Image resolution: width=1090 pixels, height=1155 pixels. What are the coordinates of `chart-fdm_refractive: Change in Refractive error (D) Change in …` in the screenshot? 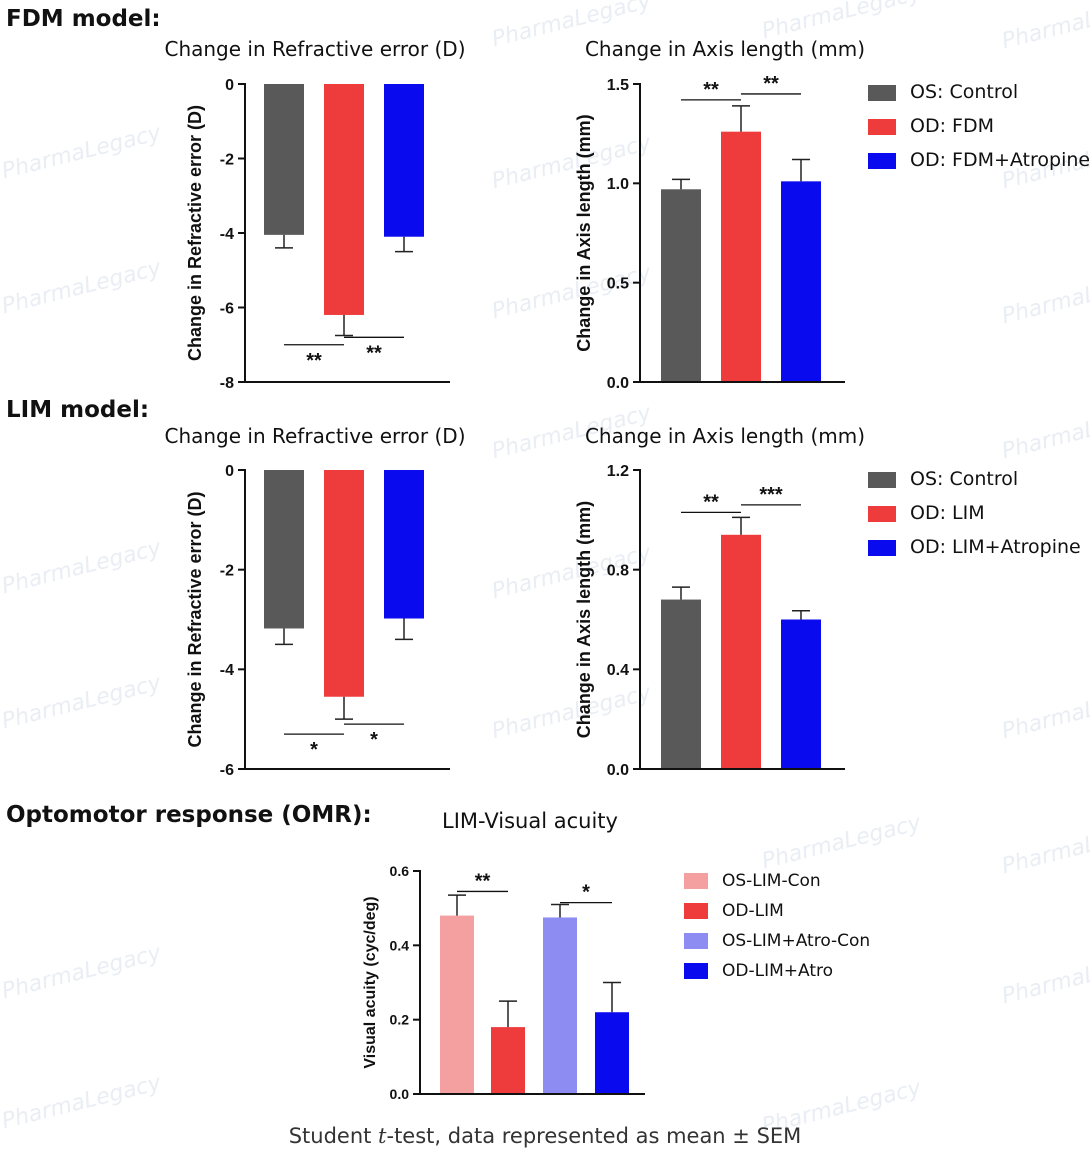 It's located at (314, 214).